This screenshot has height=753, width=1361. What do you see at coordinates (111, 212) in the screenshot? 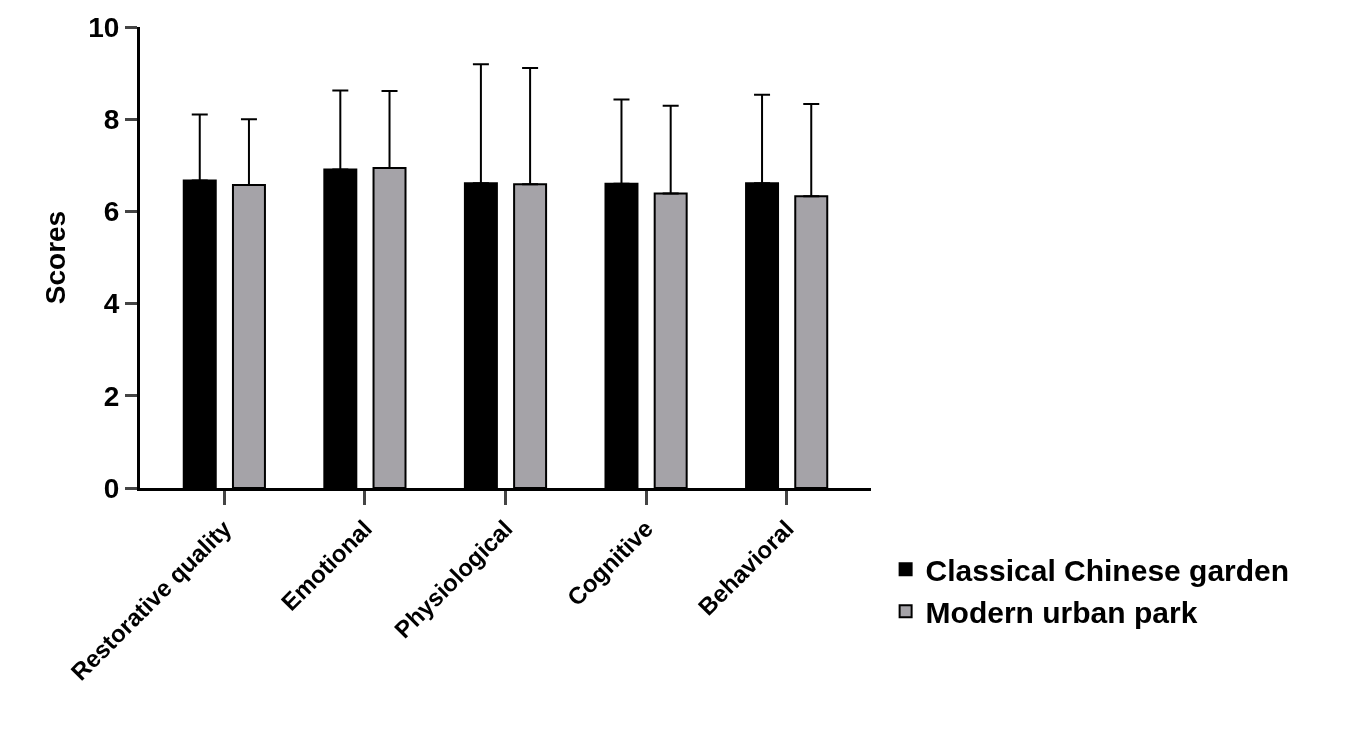
I see `y-tick-label: 6` at bounding box center [111, 212].